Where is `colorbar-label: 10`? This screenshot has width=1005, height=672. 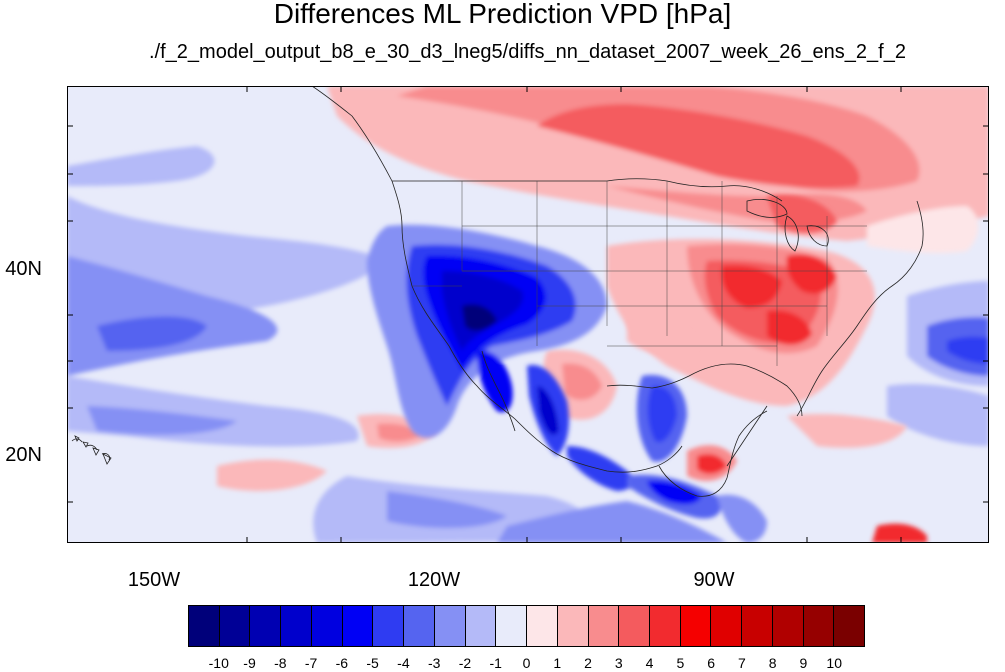
colorbar-label: 10 is located at coordinates (834, 663).